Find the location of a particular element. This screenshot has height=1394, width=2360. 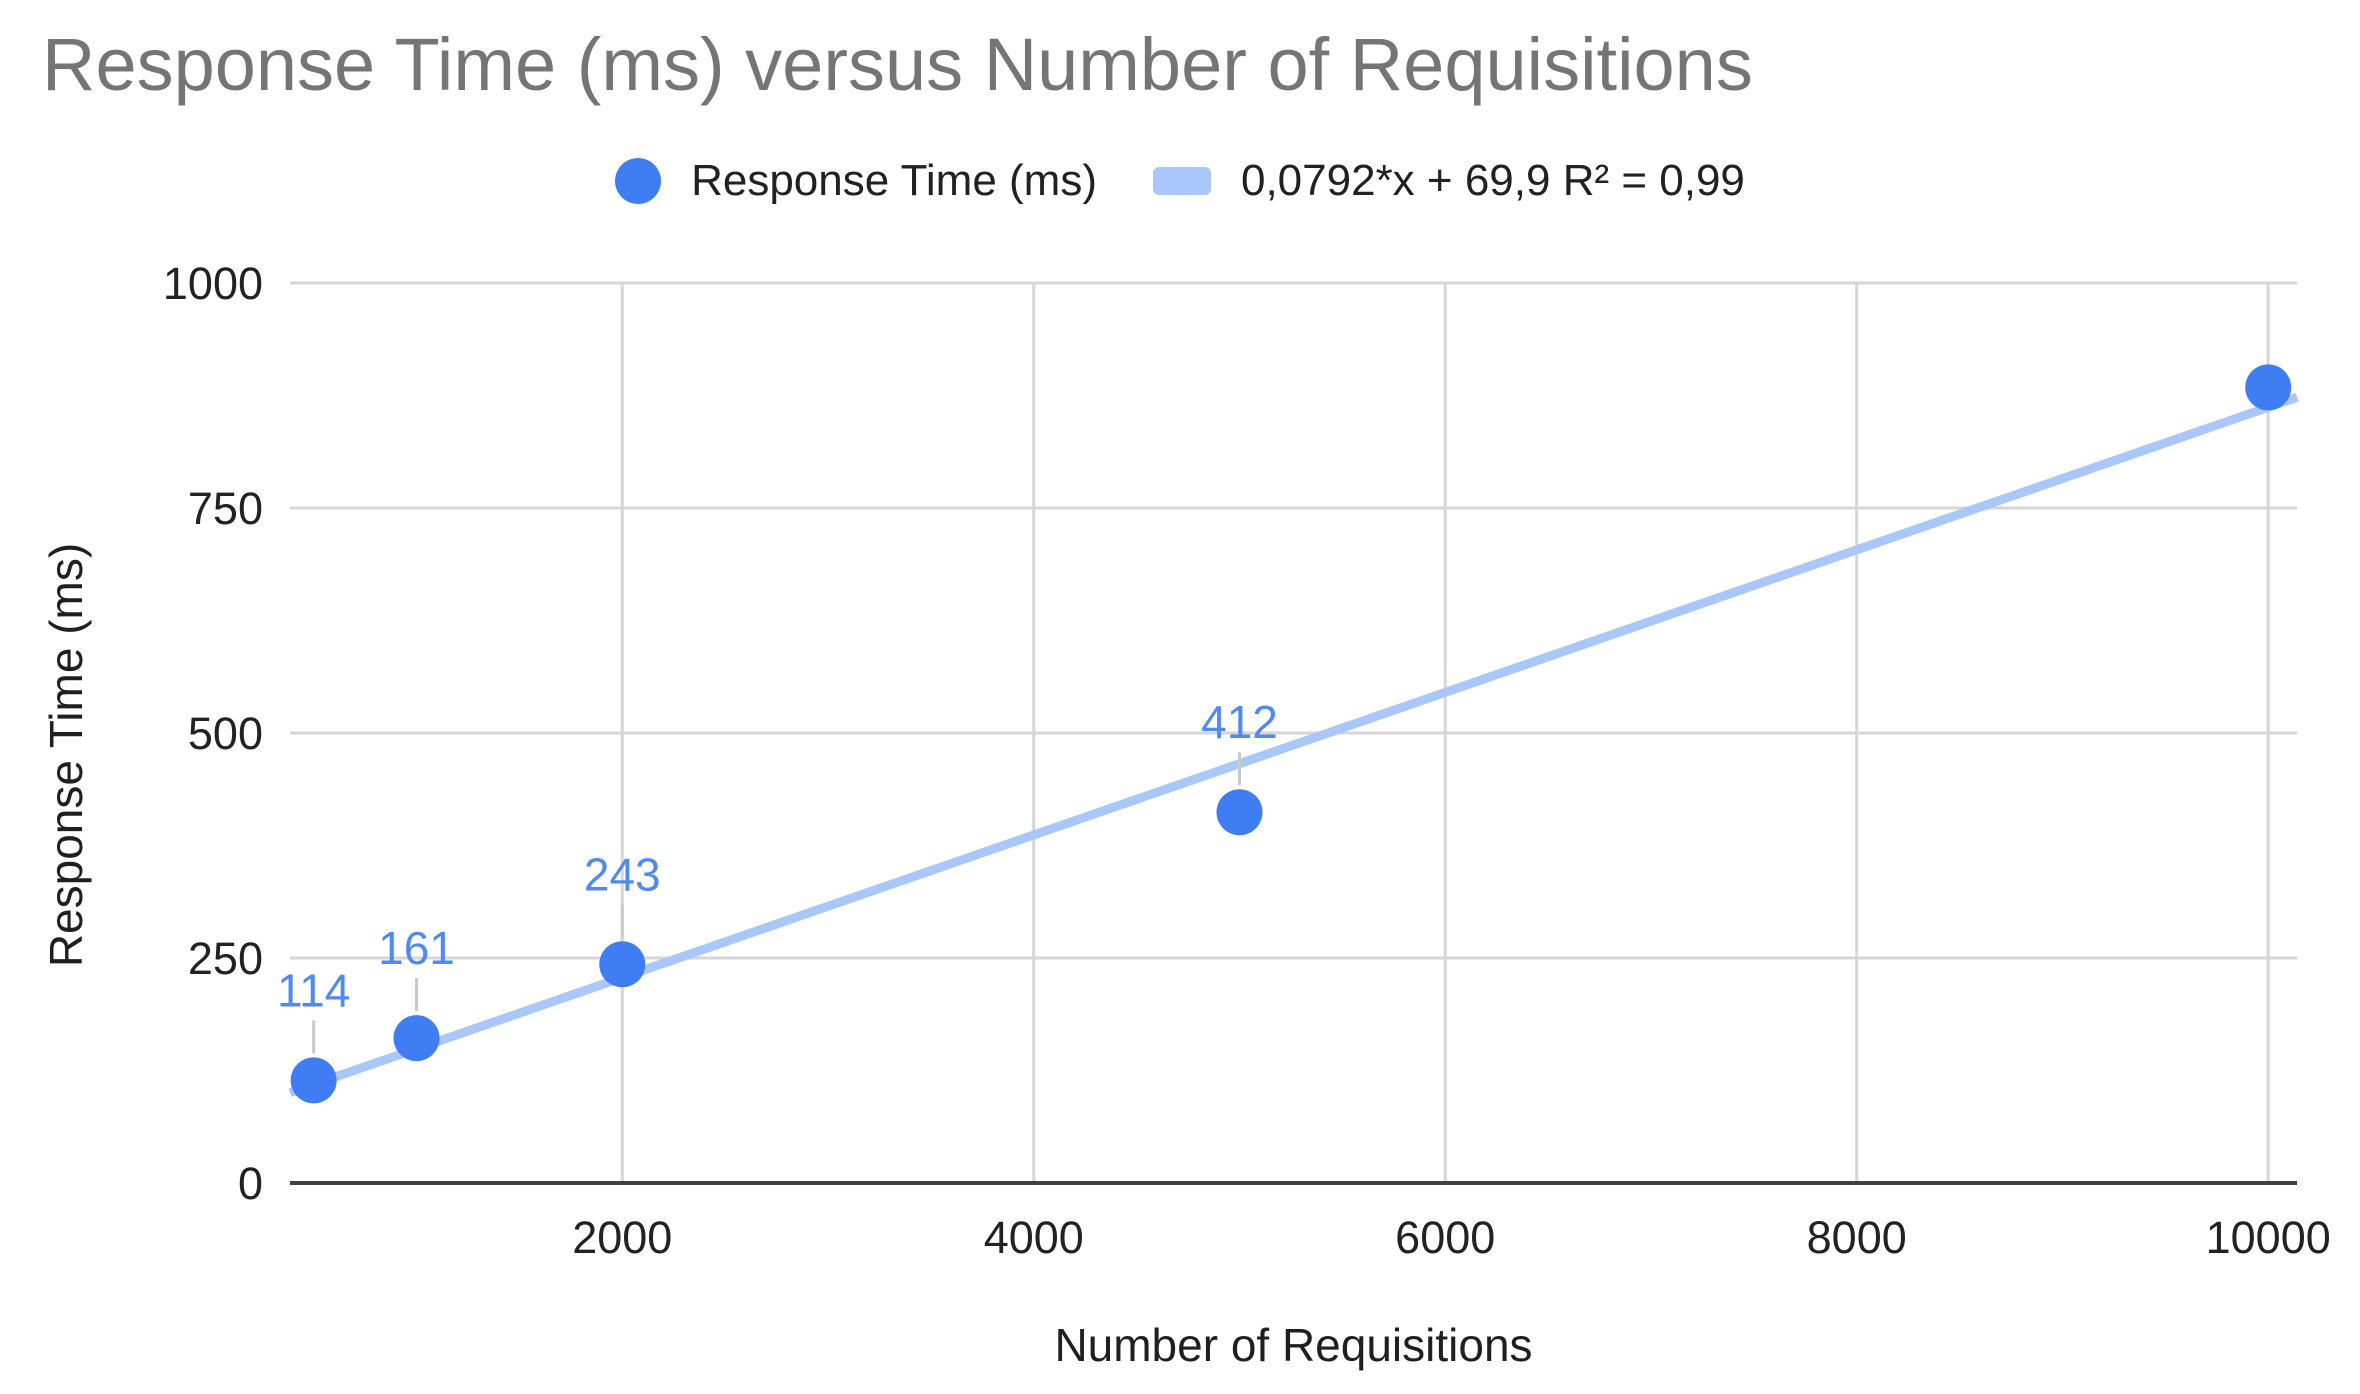

legend-series-label: Response Time (ms) is located at coordinates (894, 180).